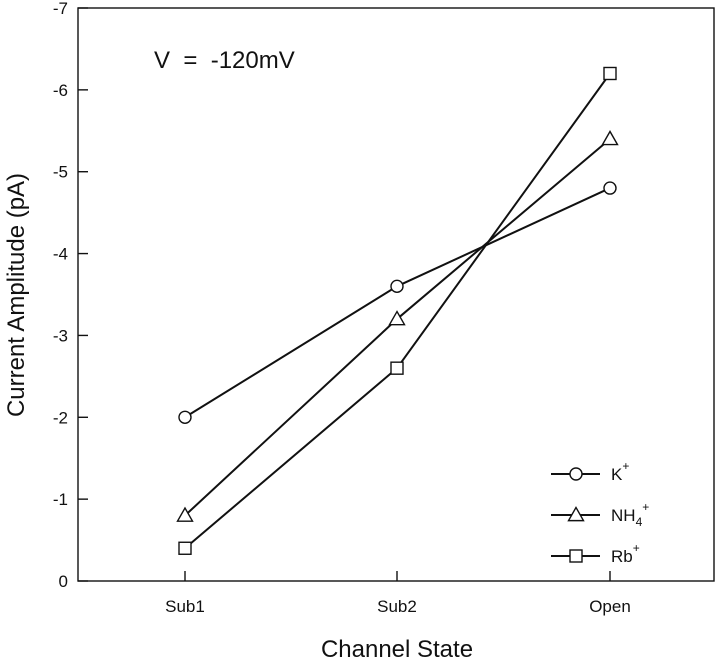 The width and height of the screenshot is (720, 664). Describe the element at coordinates (590, 471) in the screenshot. I see `legend-entry: K+` at that location.